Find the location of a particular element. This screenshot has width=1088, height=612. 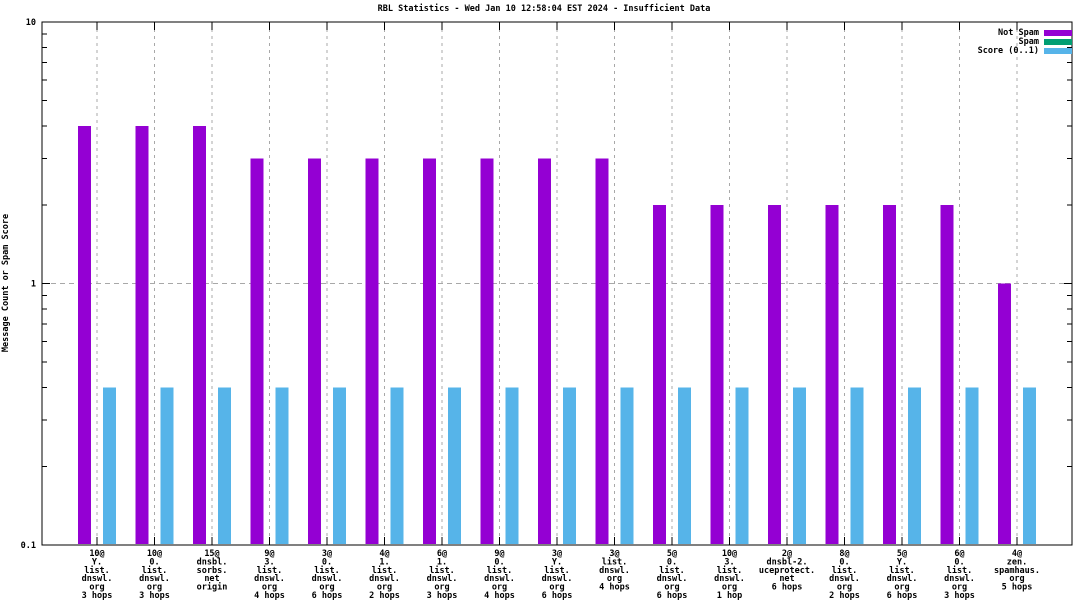

x-tick-label: 10@ 0. list. dnswl. org 3 hops is located at coordinates (154, 575).